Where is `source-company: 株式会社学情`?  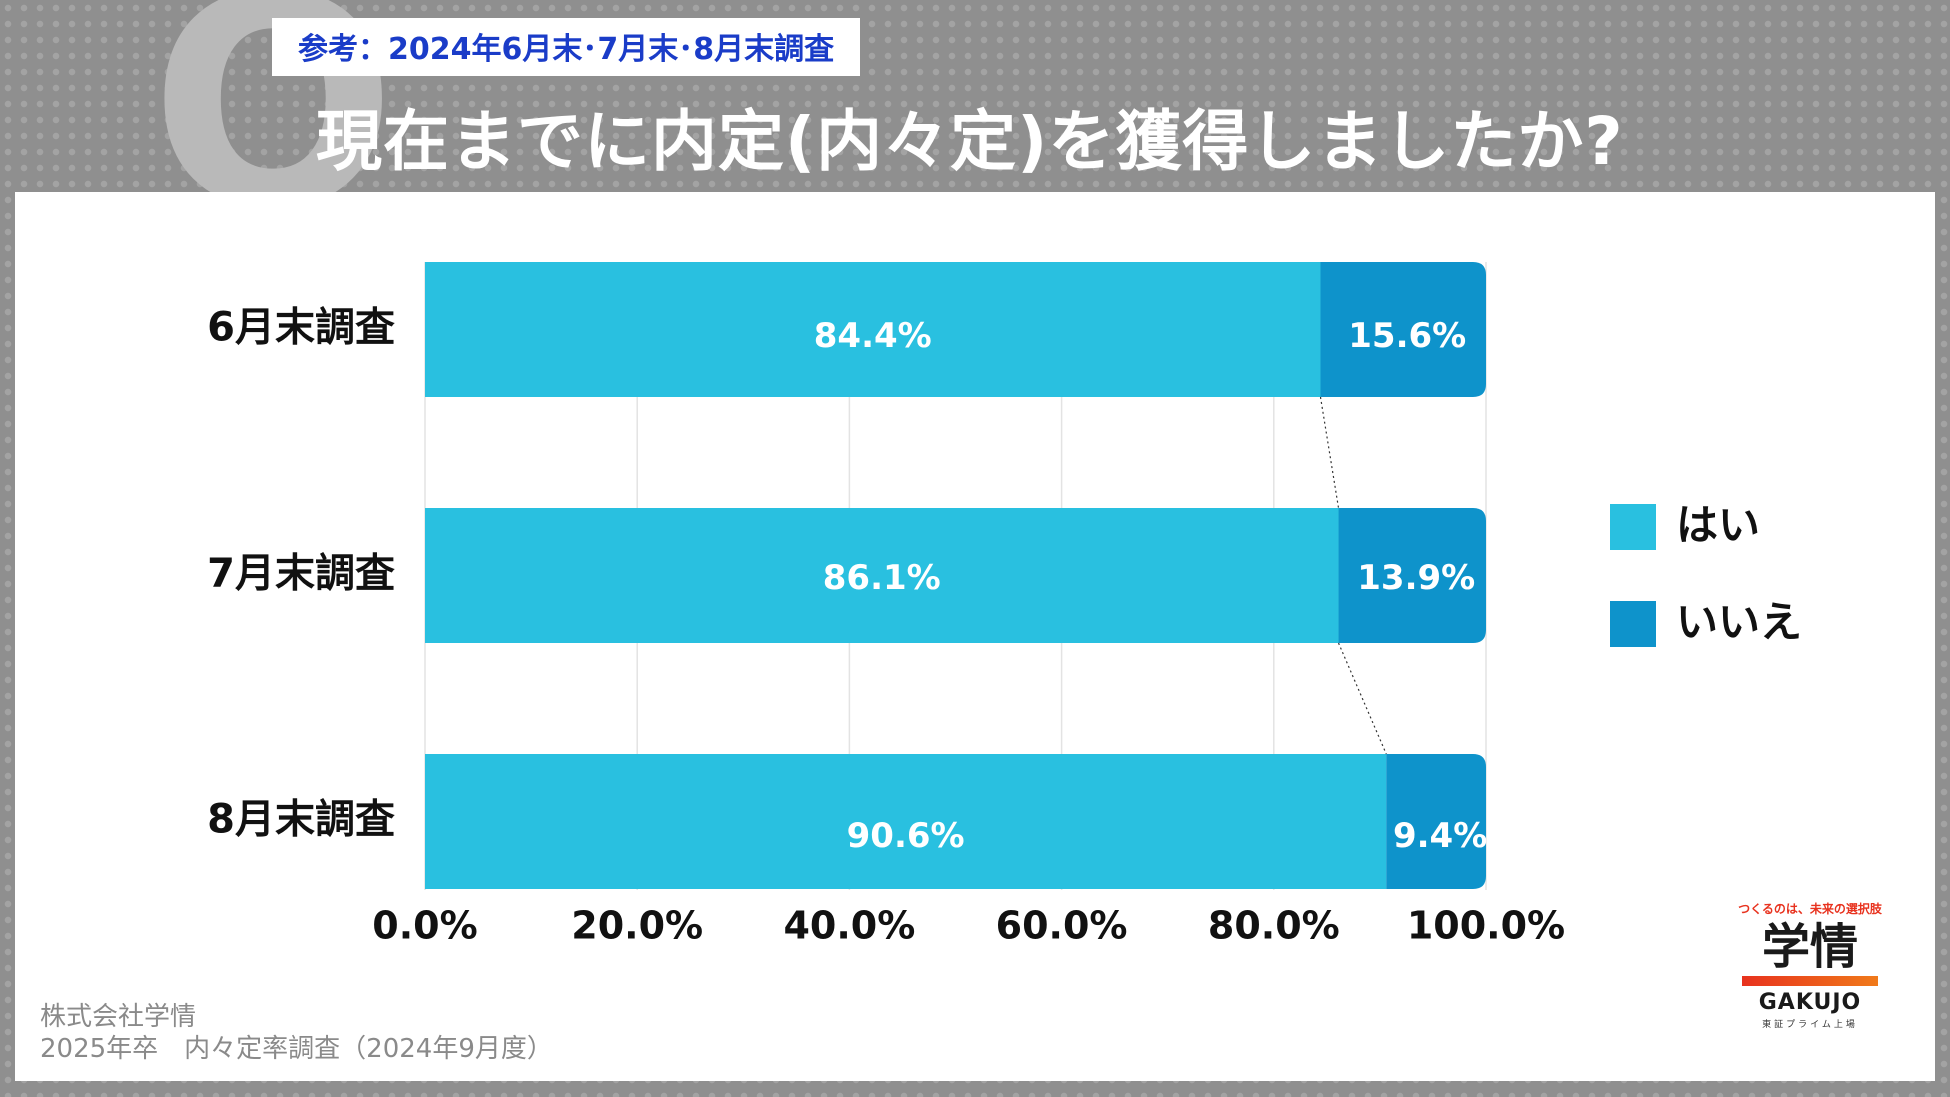 source-company: 株式会社学情 is located at coordinates (118, 1017).